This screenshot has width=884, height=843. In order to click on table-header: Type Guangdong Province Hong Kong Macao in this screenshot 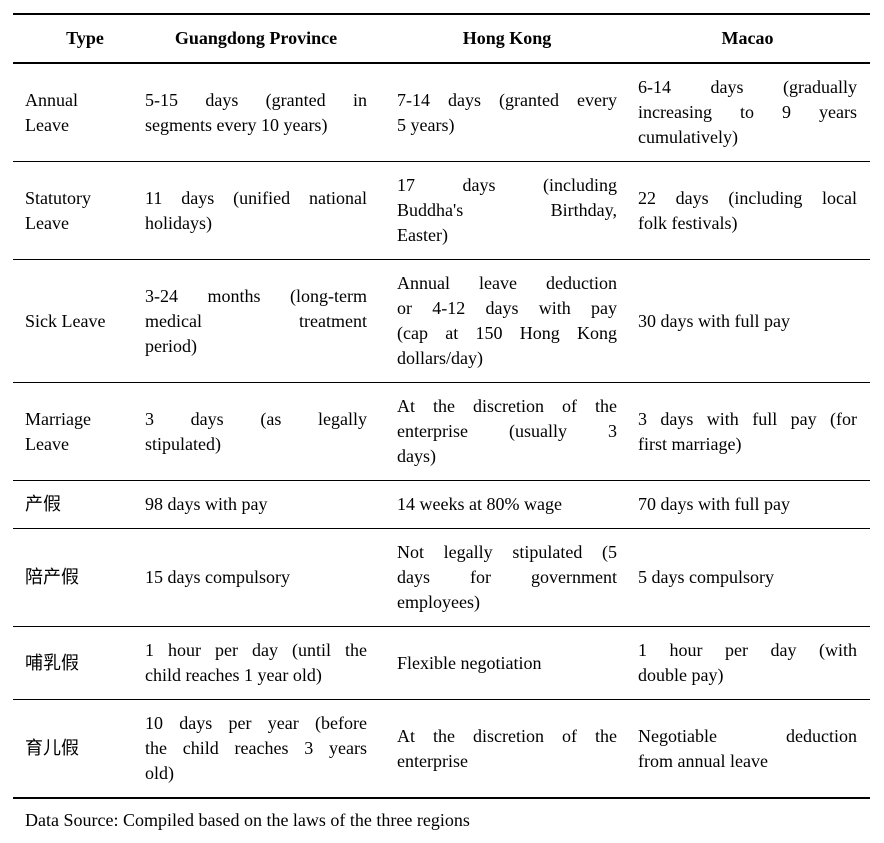, I will do `click(441, 38)`.